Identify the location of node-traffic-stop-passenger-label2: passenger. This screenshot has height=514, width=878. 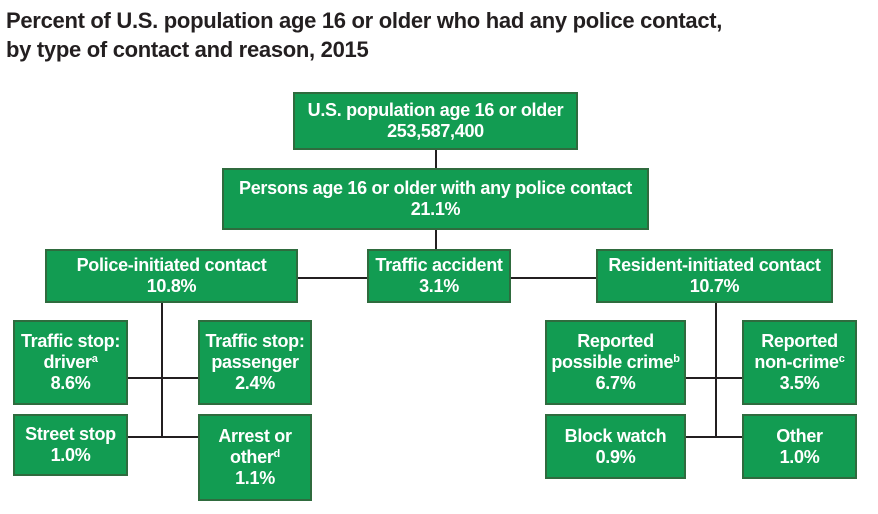
(255, 362).